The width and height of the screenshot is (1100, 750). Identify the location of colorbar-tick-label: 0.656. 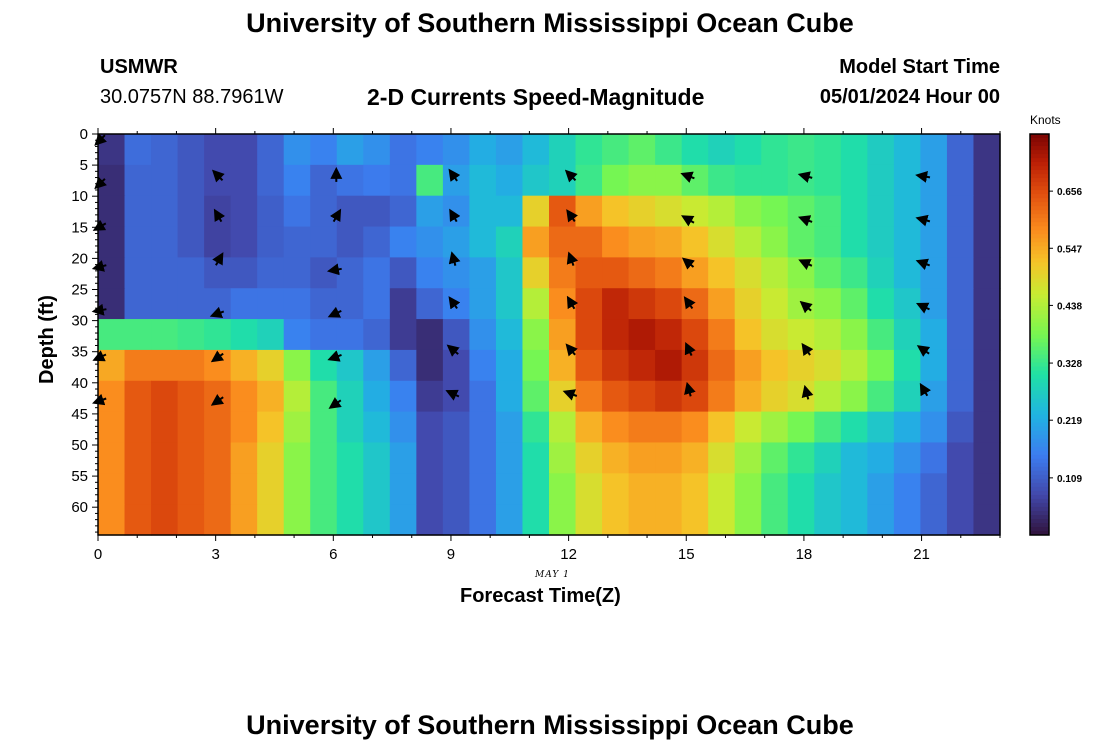
(1069, 192).